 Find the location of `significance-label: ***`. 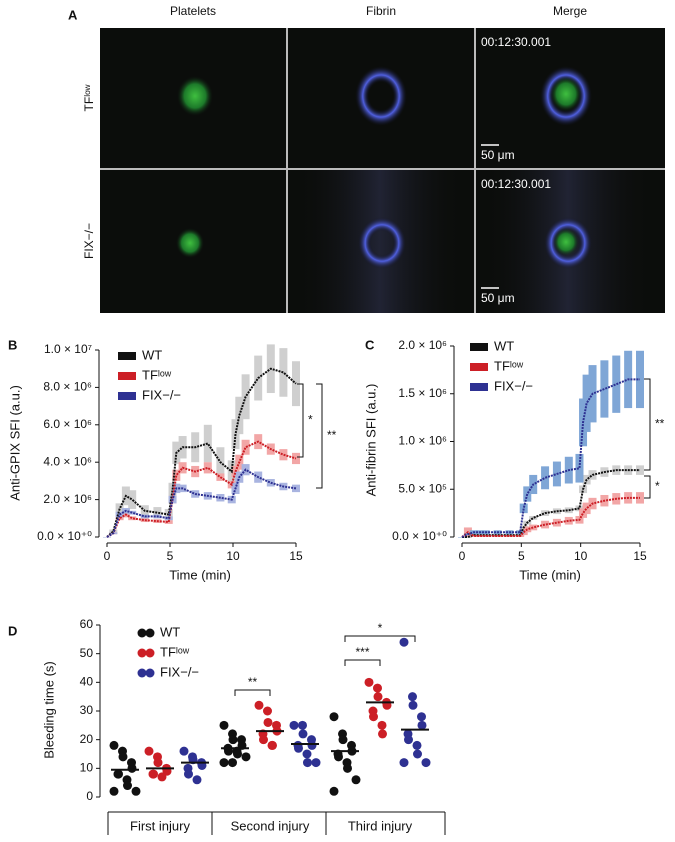

significance-label: *** is located at coordinates (362, 652).